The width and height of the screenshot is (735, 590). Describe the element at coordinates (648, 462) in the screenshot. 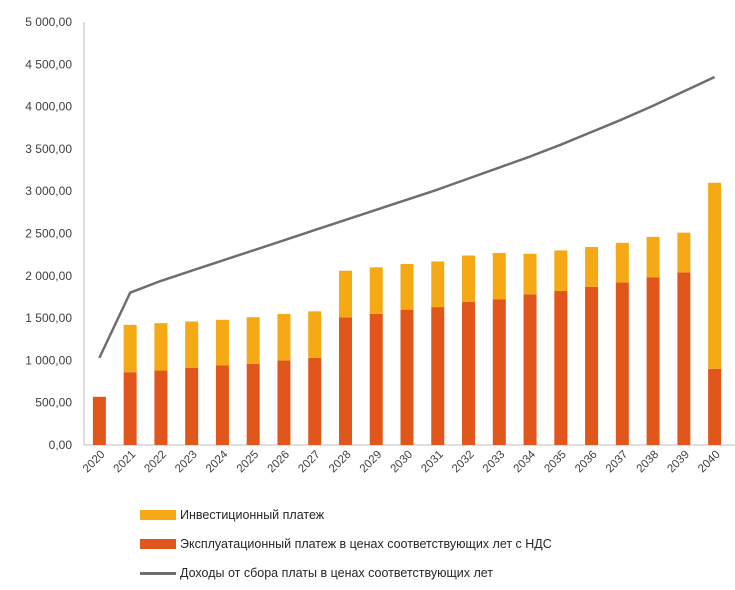

I see `x-tick-label: 2038` at that location.